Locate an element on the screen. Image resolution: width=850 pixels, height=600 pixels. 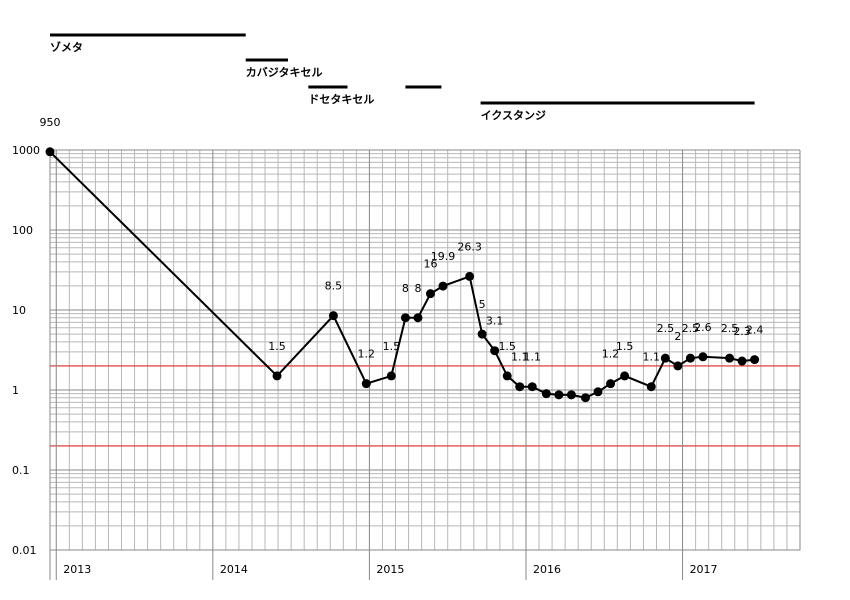
y-tick-label: 0.01 is located at coordinates (24, 550).